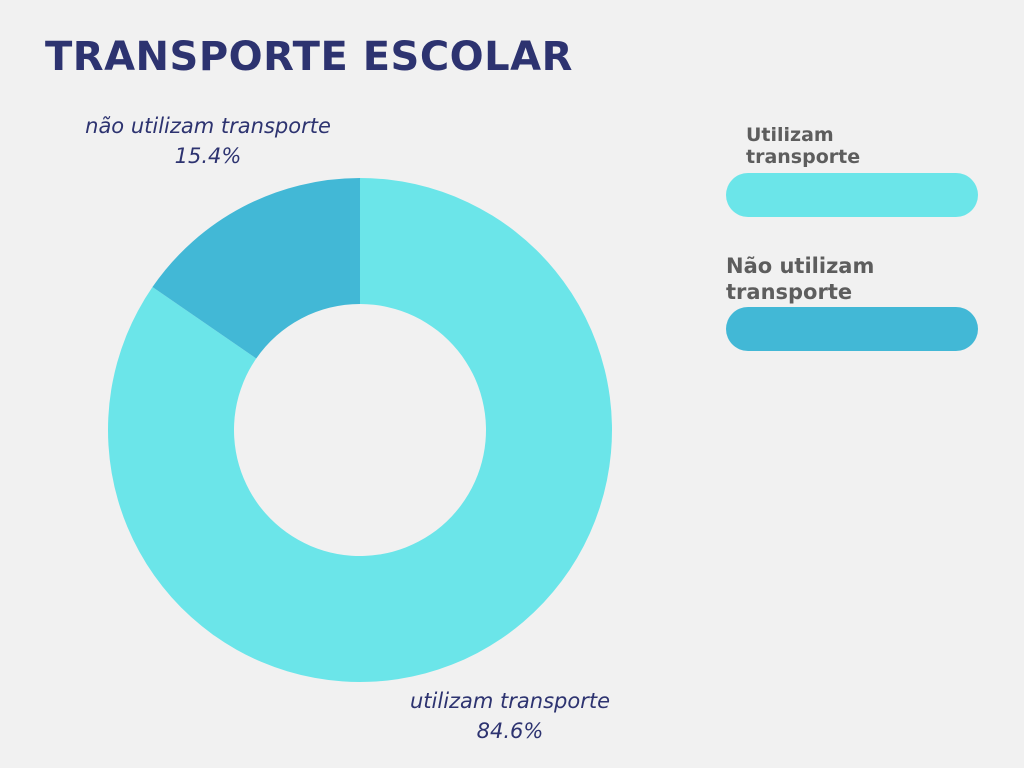 The height and width of the screenshot is (768, 1024). I want to click on data-label-nao-utilizam-name: não utilizam transporte, so click(208, 126).